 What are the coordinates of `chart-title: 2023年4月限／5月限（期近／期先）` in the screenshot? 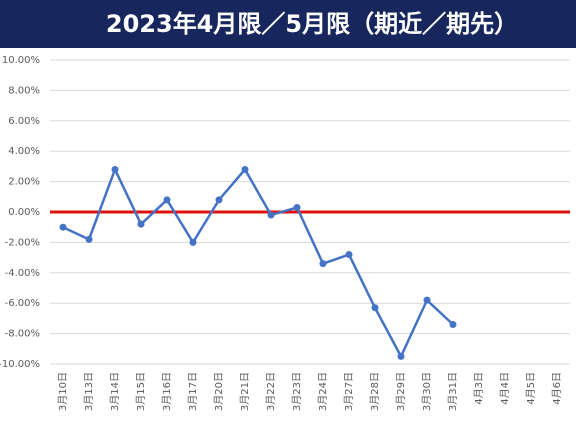 It's located at (312, 24).